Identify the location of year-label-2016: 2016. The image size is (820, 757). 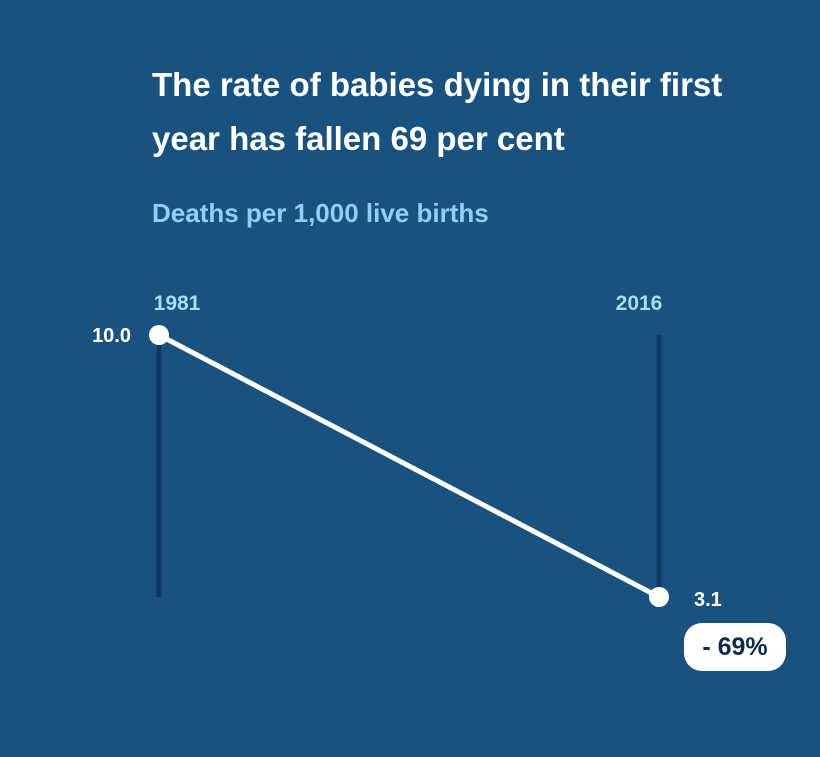
(639, 303).